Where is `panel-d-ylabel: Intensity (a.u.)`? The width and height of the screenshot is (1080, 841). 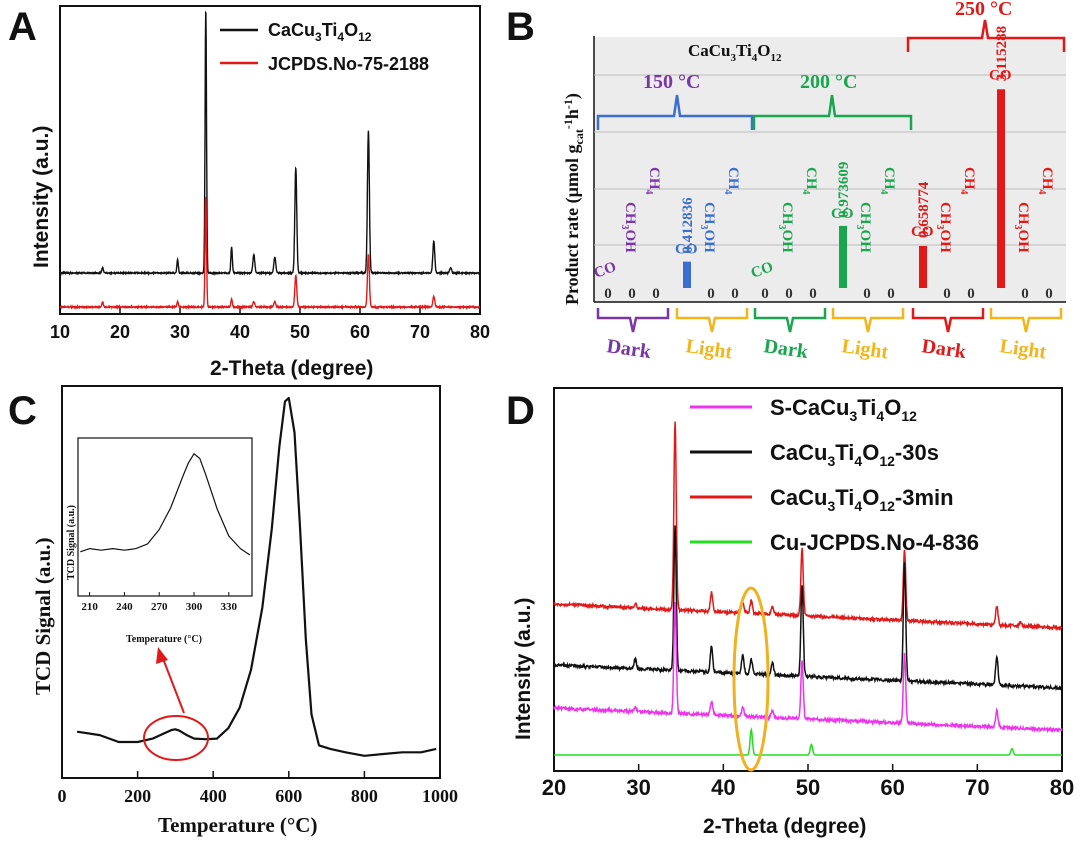
panel-d-ylabel: Intensity (a.u.) is located at coordinates (523, 669).